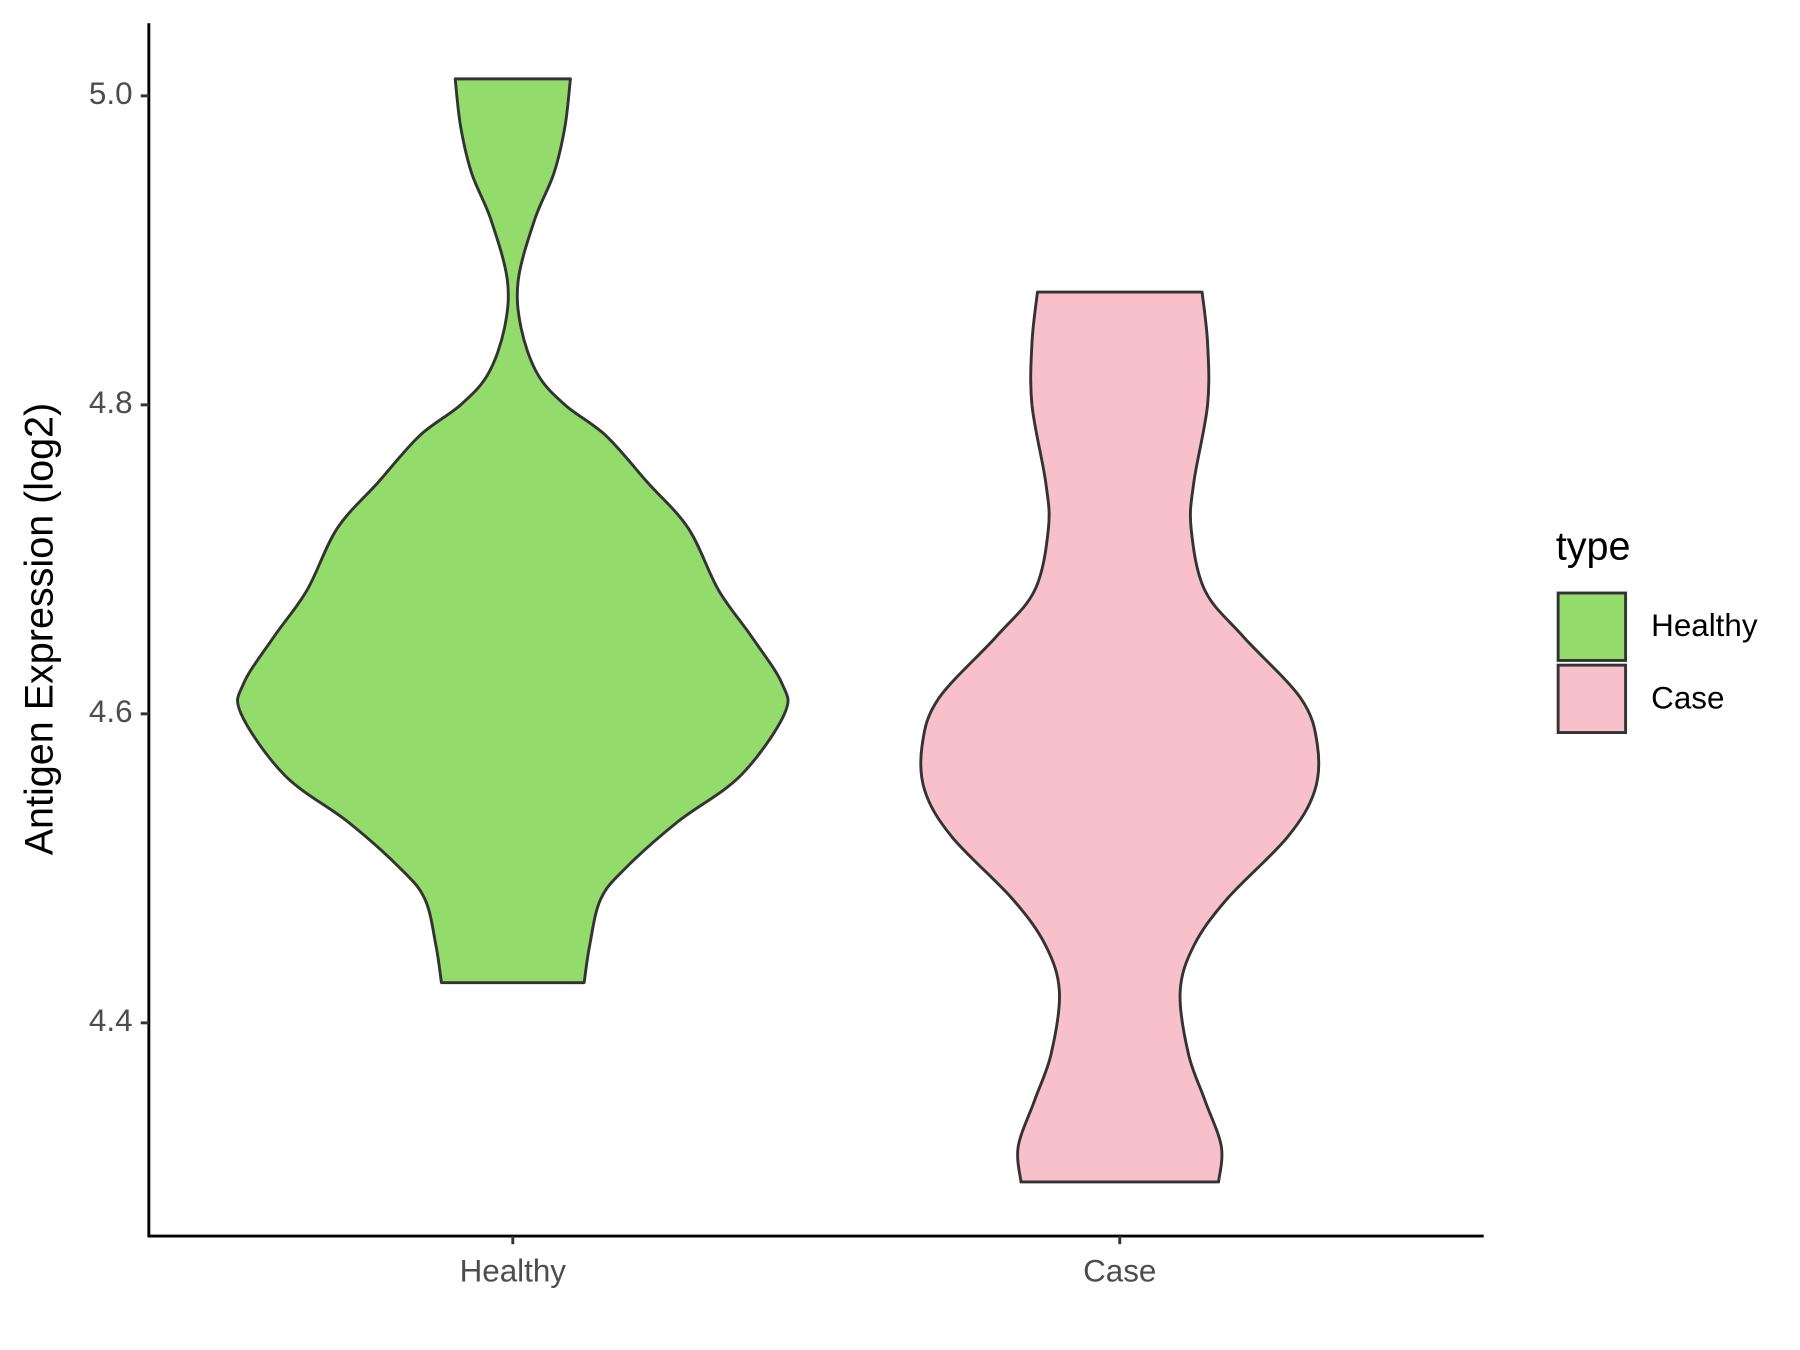  What do you see at coordinates (1120, 737) in the screenshot?
I see `violin` at bounding box center [1120, 737].